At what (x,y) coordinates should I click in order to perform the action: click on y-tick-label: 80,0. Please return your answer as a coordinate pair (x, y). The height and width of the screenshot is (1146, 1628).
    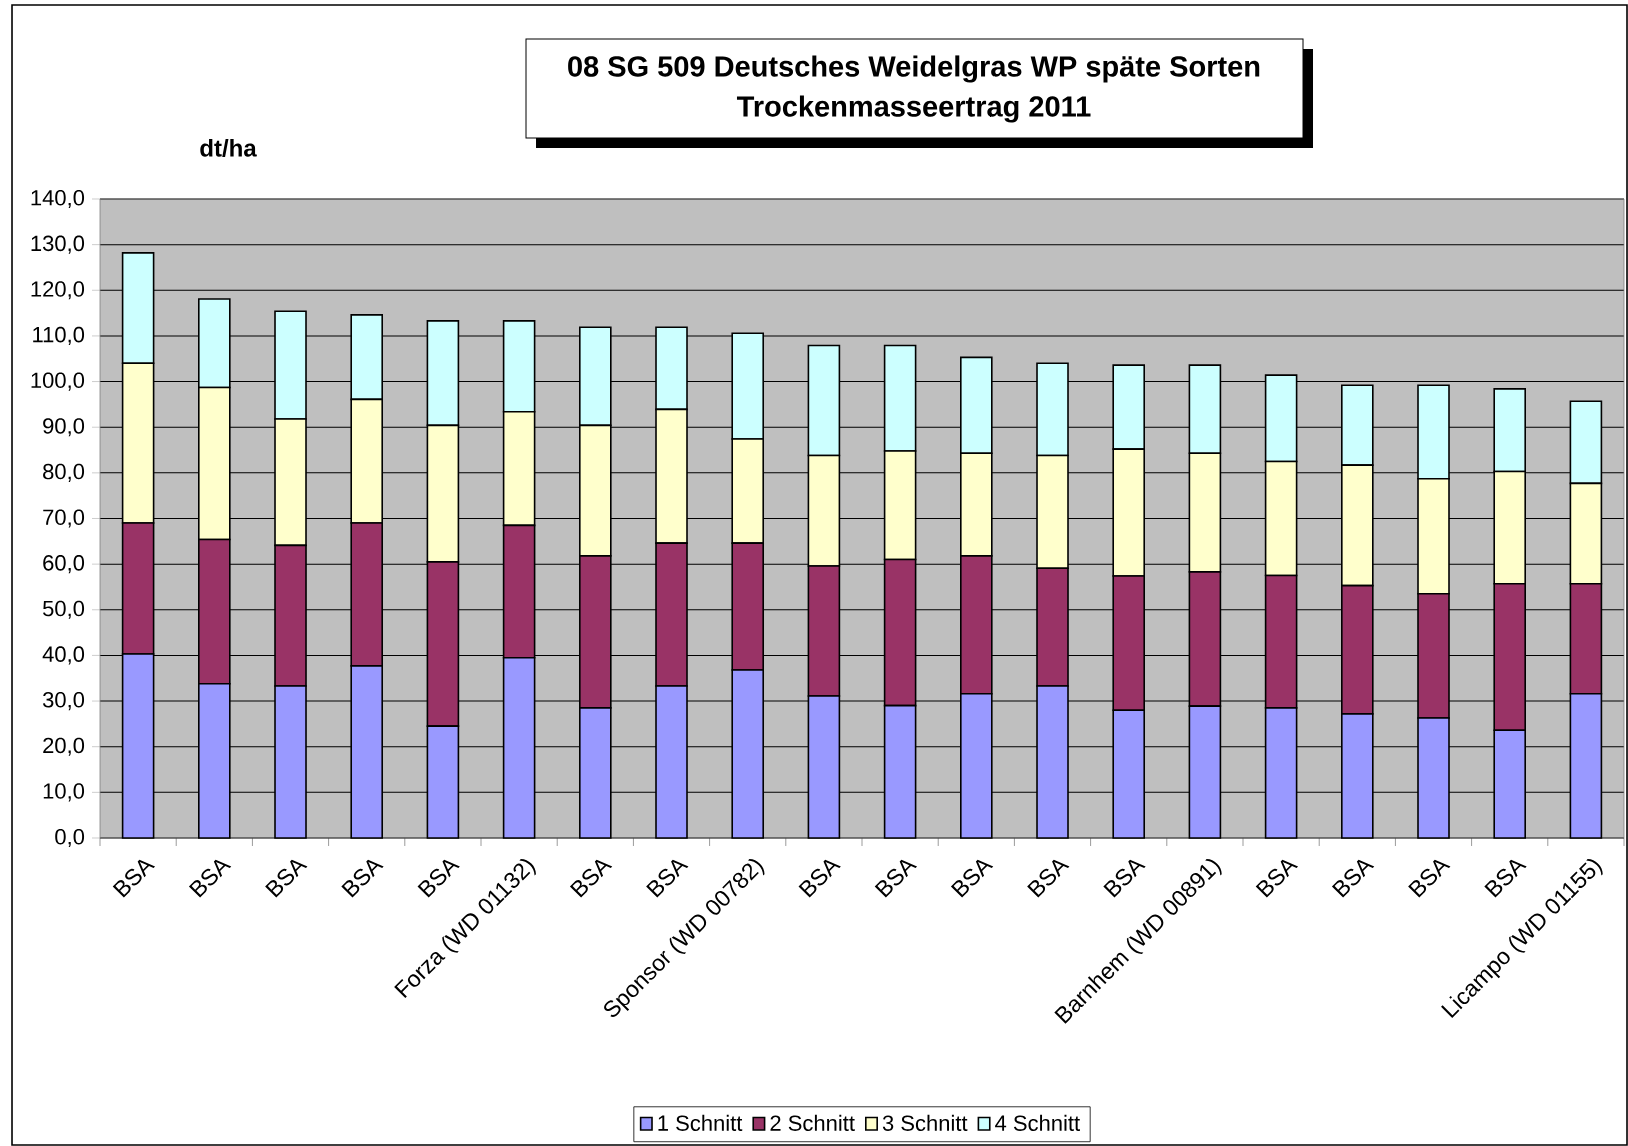
    Looking at the image, I should click on (64, 472).